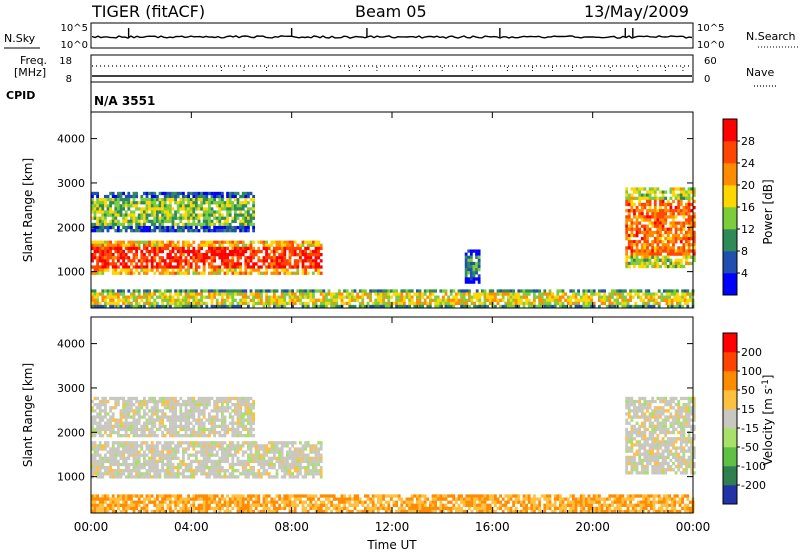  What do you see at coordinates (771, 36) in the screenshot?
I see `nsearch-label: N.Search` at bounding box center [771, 36].